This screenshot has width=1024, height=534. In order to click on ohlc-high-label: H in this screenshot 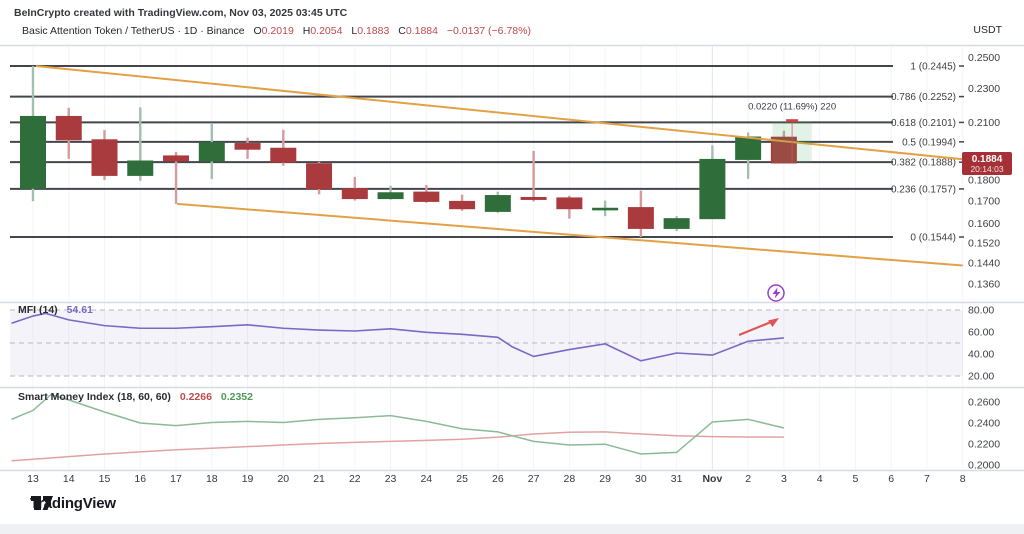, I will do `click(306, 31)`.